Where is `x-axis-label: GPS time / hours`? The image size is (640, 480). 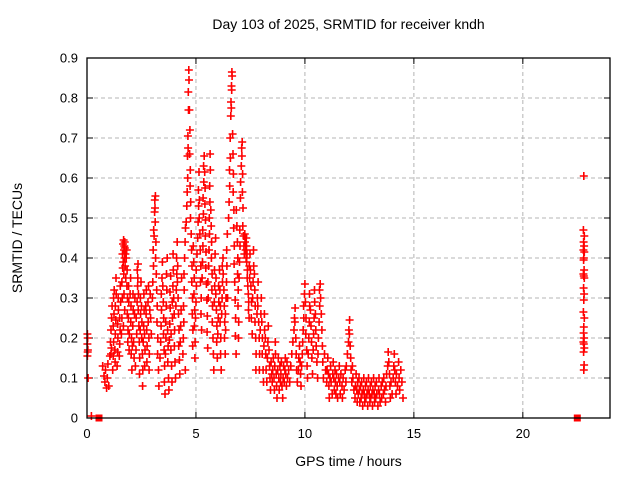 x-axis-label: GPS time / hours is located at coordinates (348, 461).